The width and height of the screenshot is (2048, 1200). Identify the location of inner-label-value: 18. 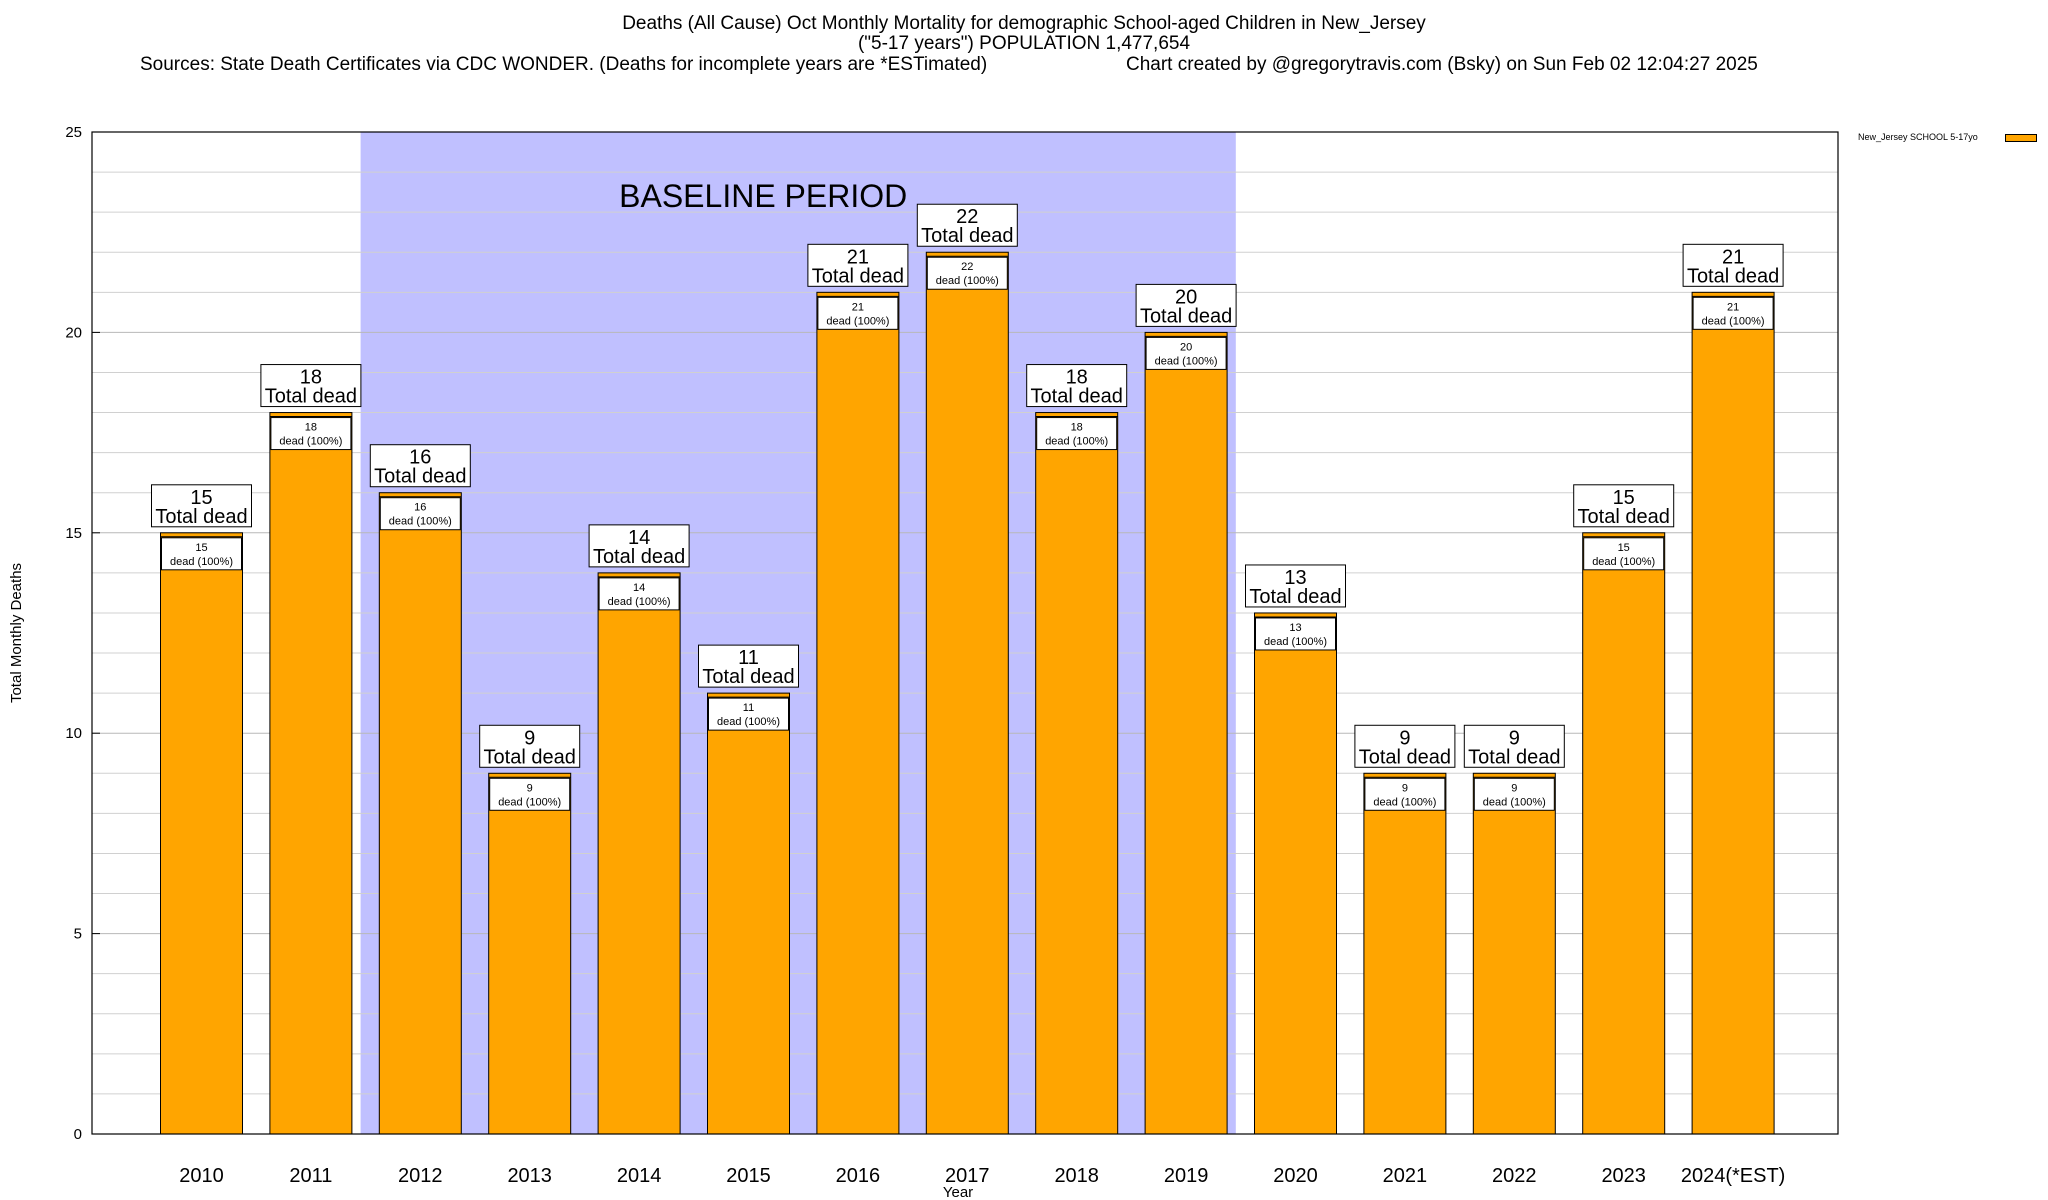
(1077, 428).